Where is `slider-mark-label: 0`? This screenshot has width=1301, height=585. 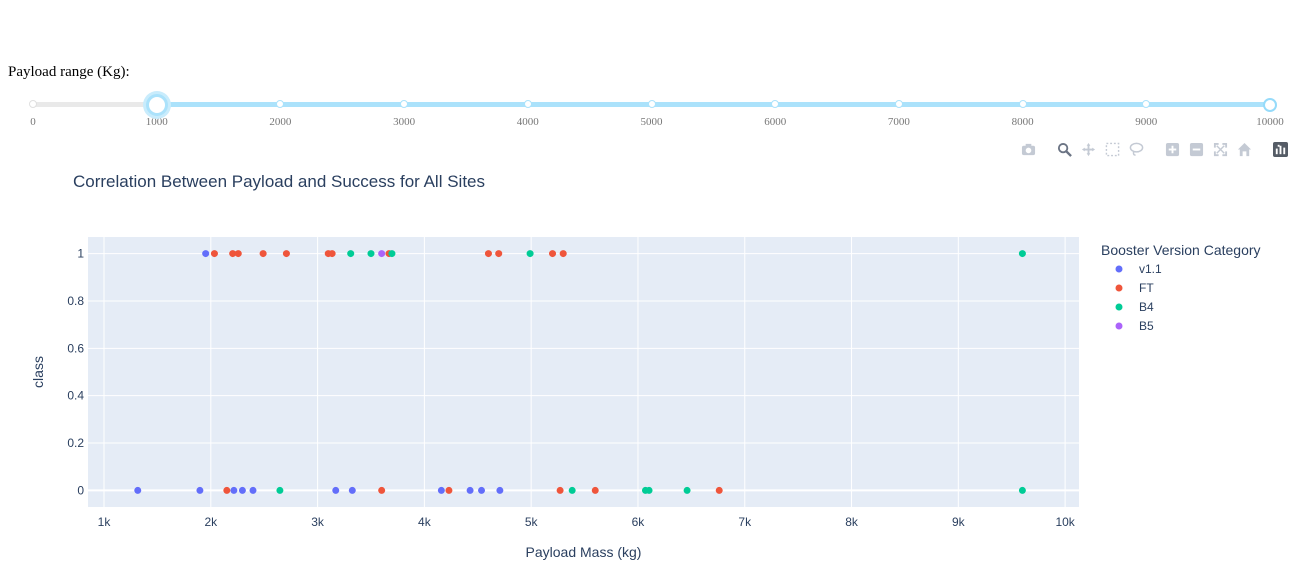
slider-mark-label: 0 is located at coordinates (33, 122).